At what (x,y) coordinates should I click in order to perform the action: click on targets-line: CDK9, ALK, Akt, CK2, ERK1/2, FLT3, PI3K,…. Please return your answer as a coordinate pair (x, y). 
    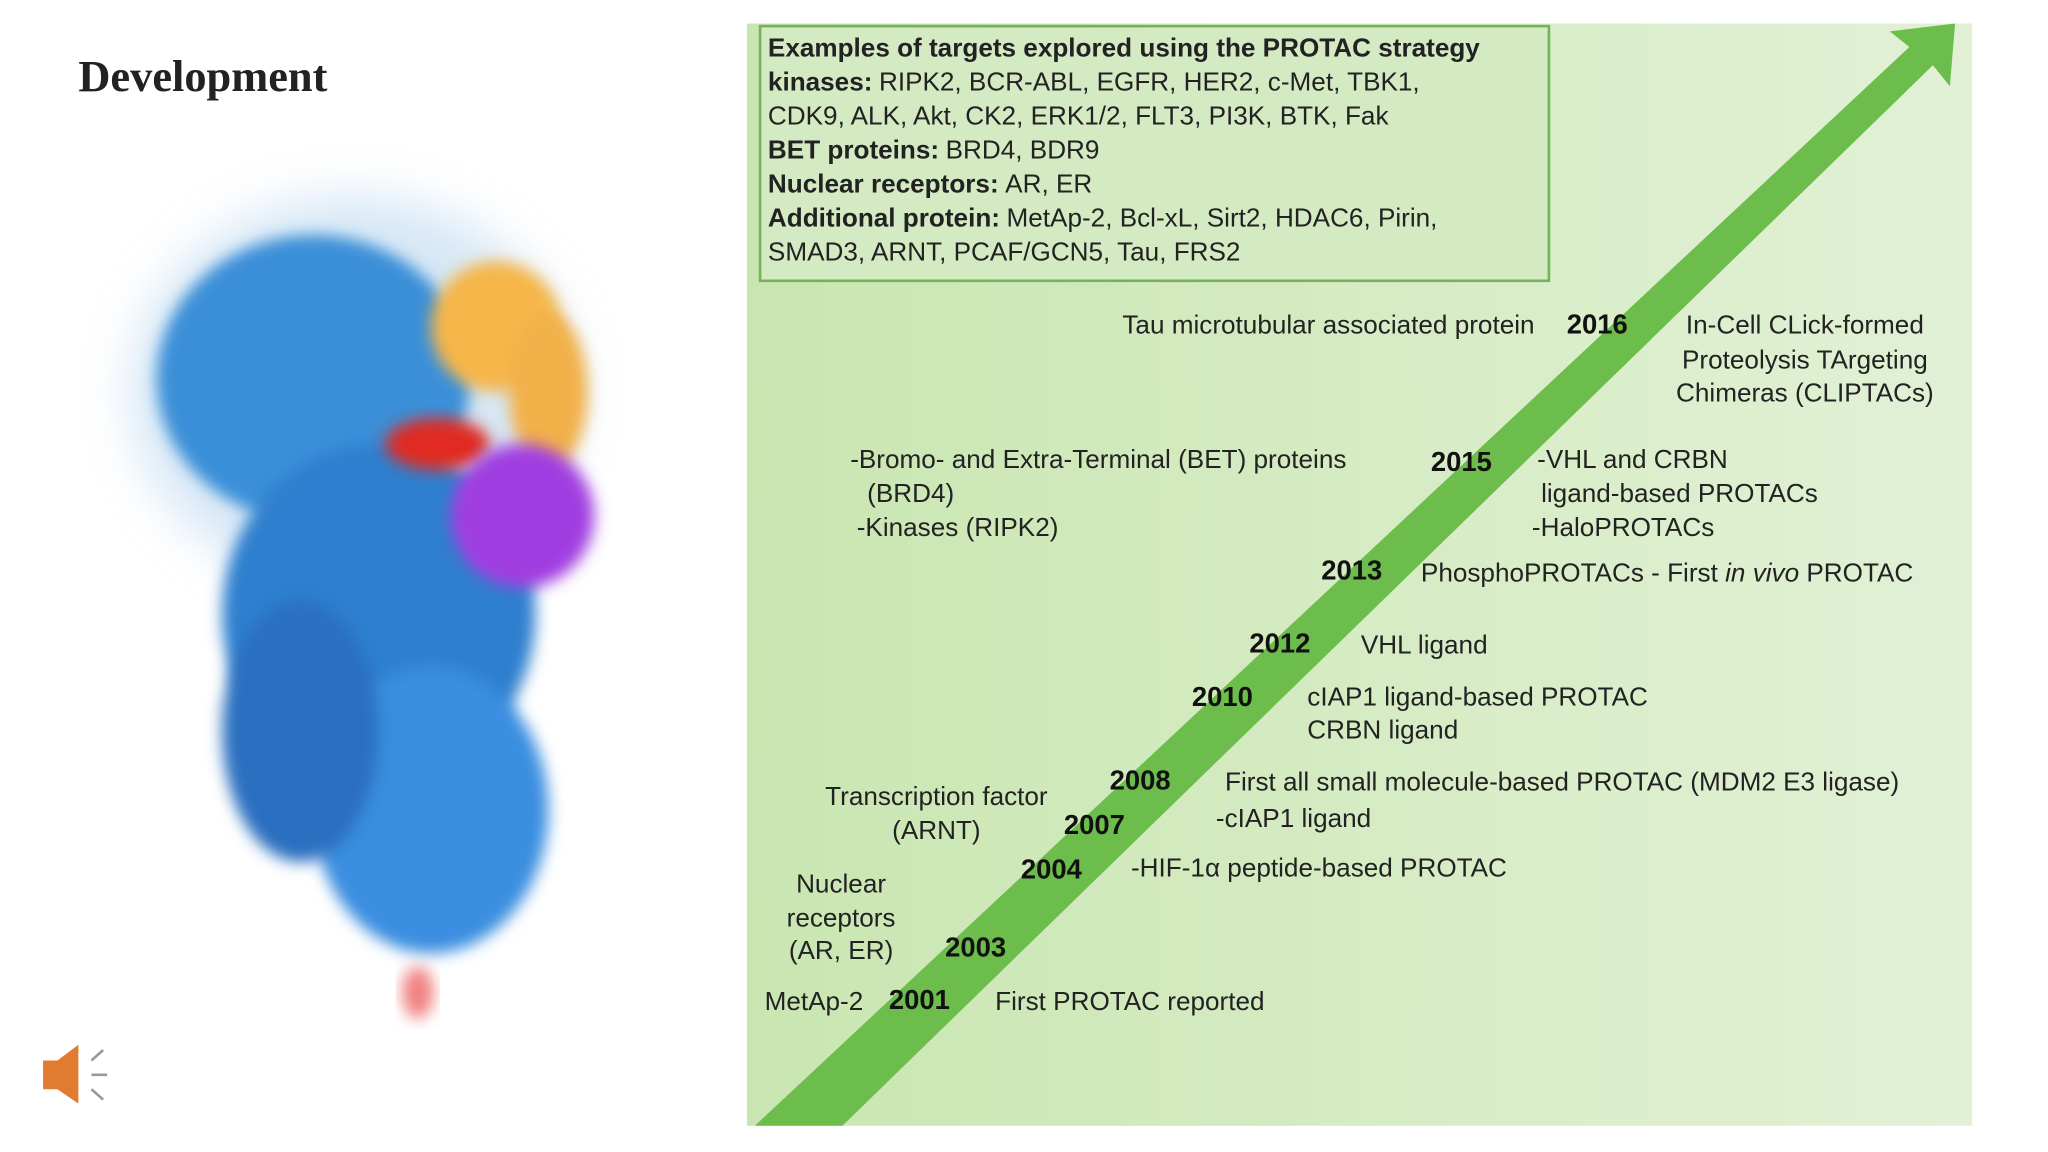
    Looking at the image, I should click on (1079, 115).